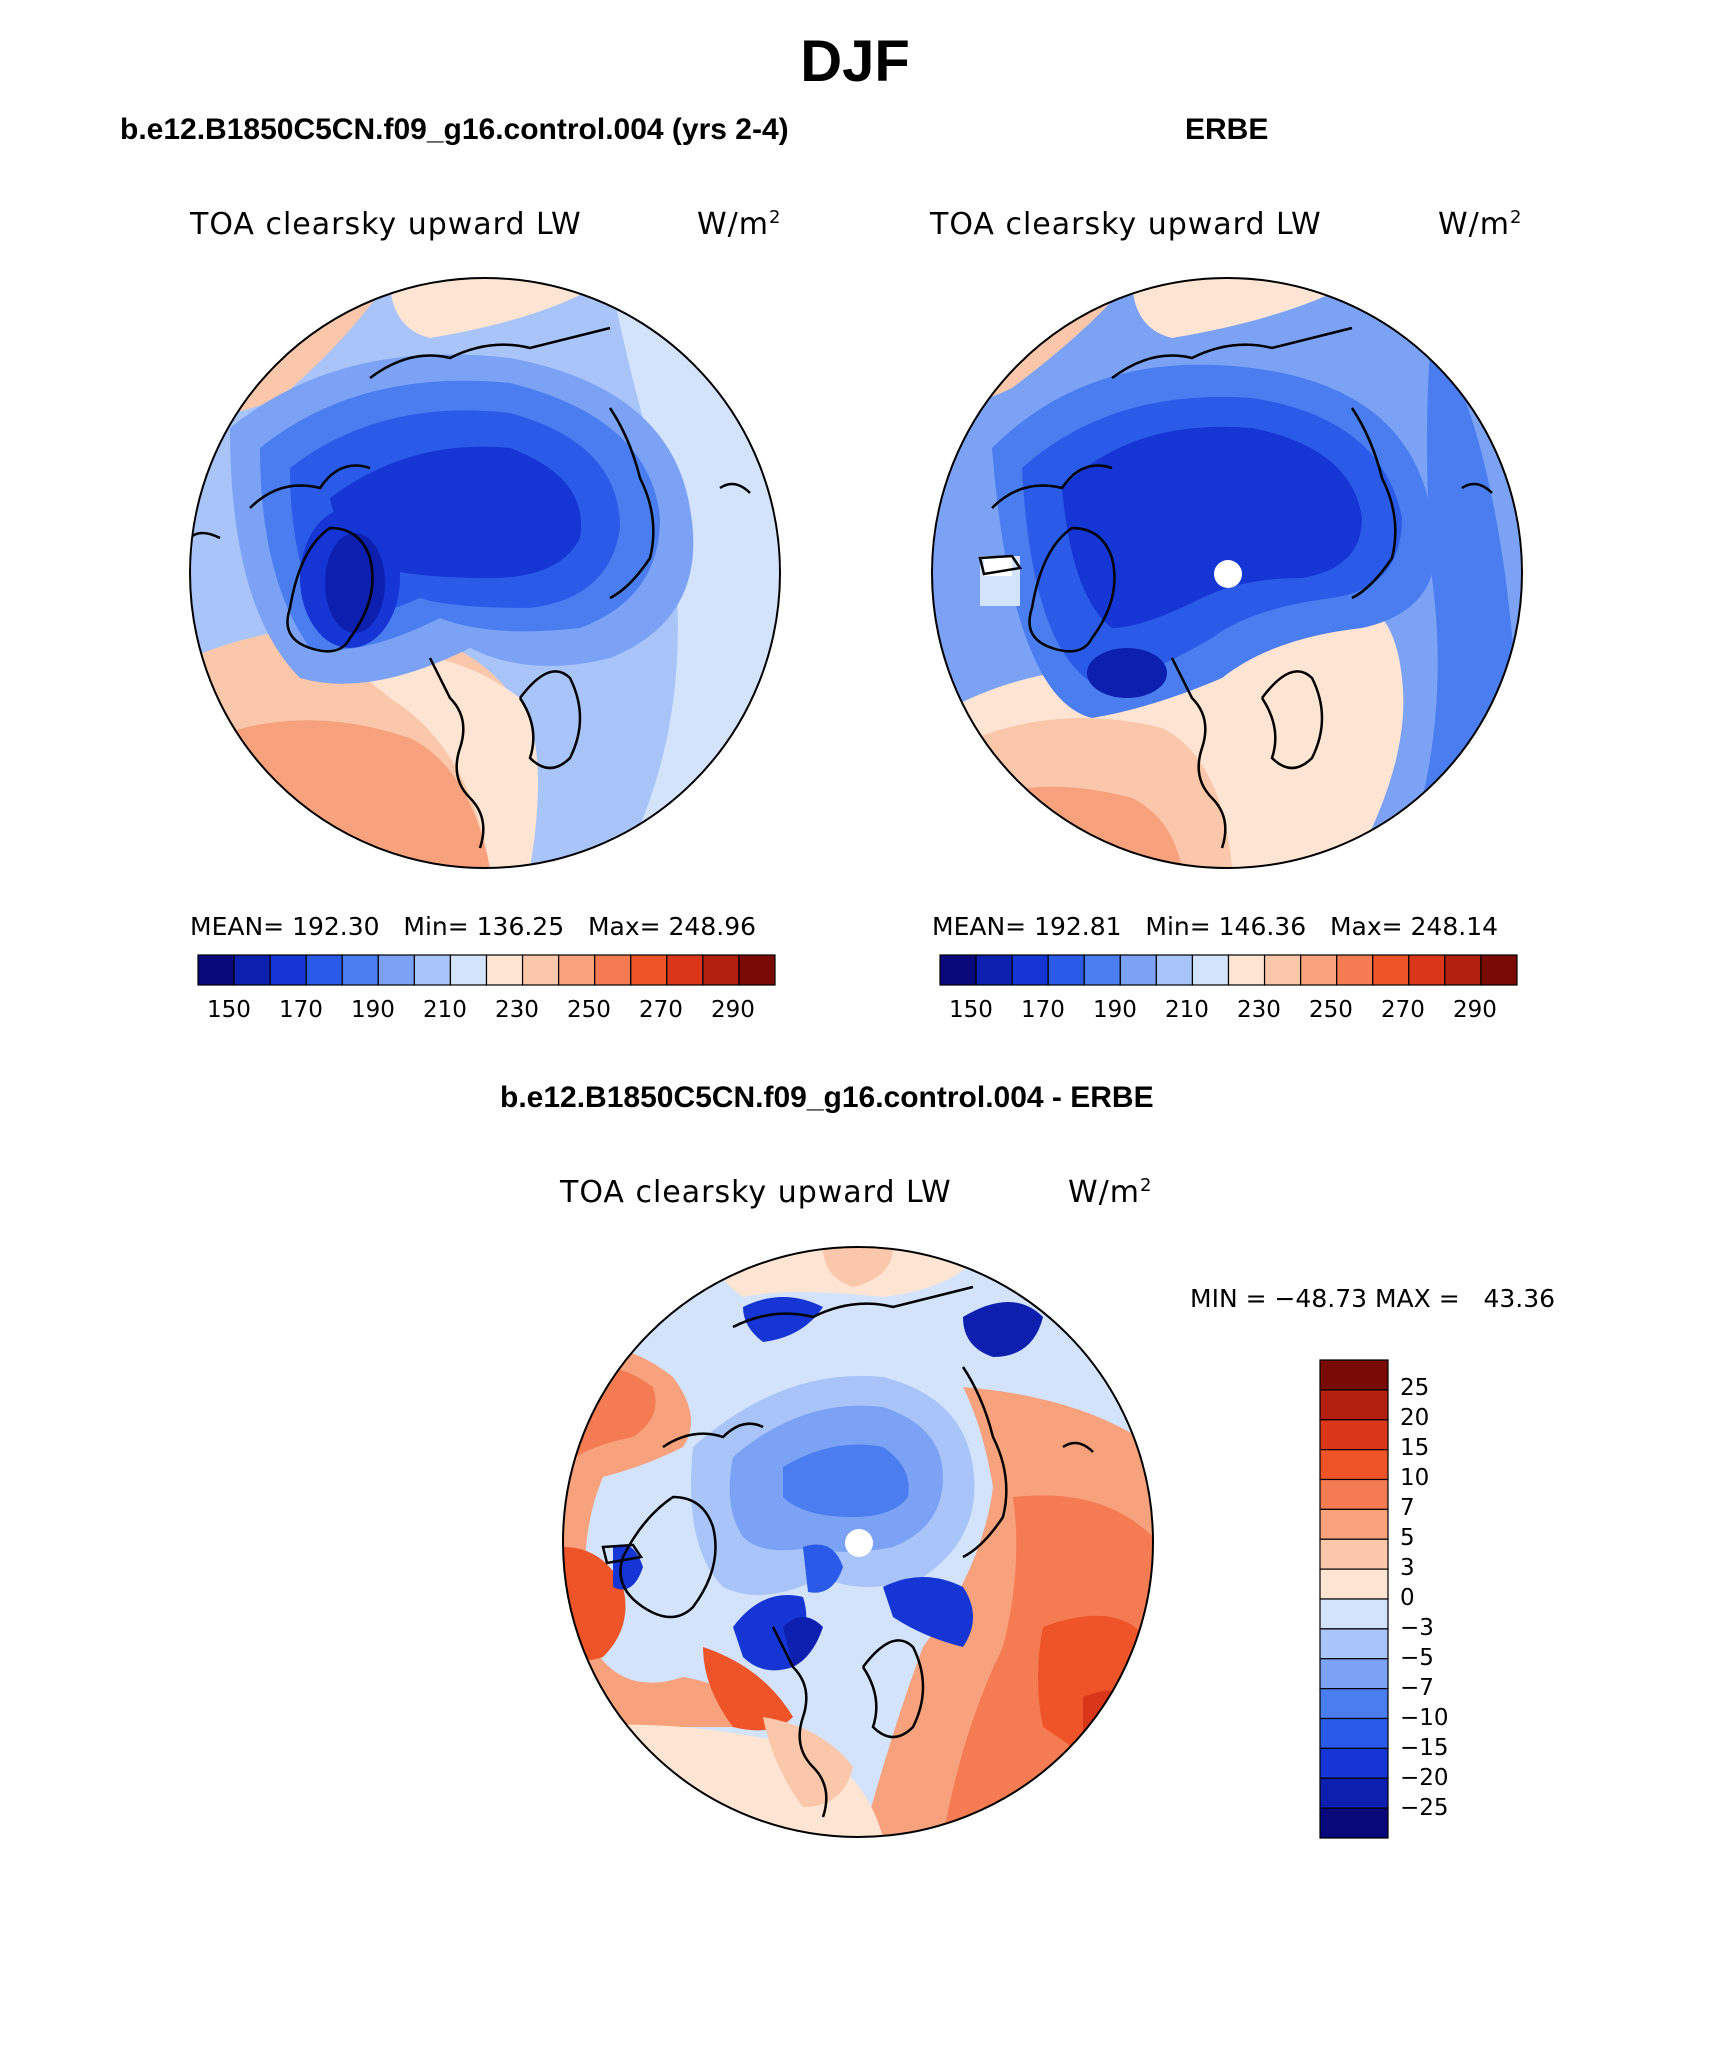  What do you see at coordinates (1215, 926) in the screenshot?
I see `stats-obs: MEAN= 192.81 Min= 146.36 Max= 248.14` at bounding box center [1215, 926].